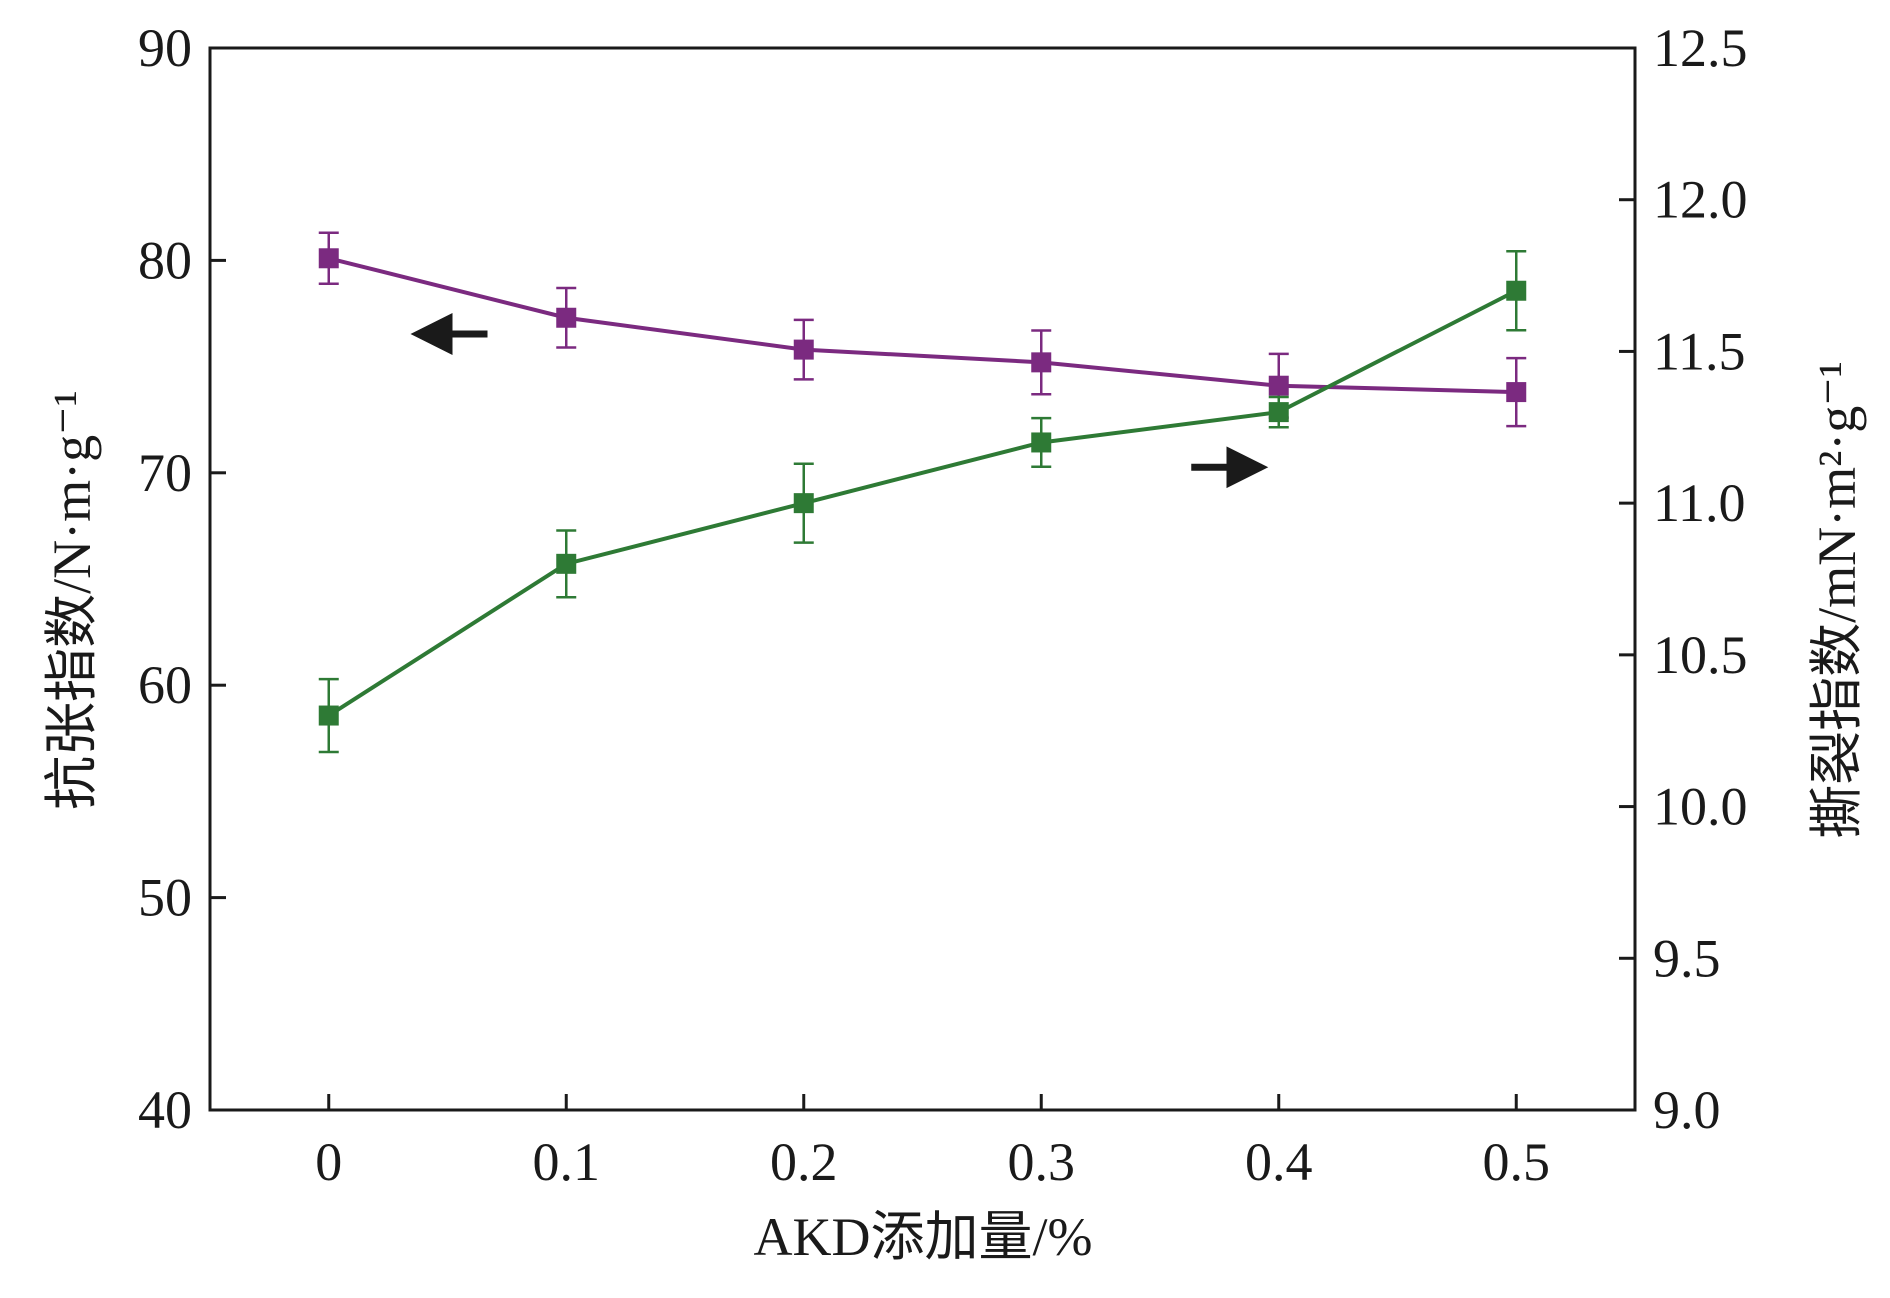 This screenshot has width=1890, height=1298. What do you see at coordinates (1687, 1110) in the screenshot?
I see `right-tick-label: 9.0` at bounding box center [1687, 1110].